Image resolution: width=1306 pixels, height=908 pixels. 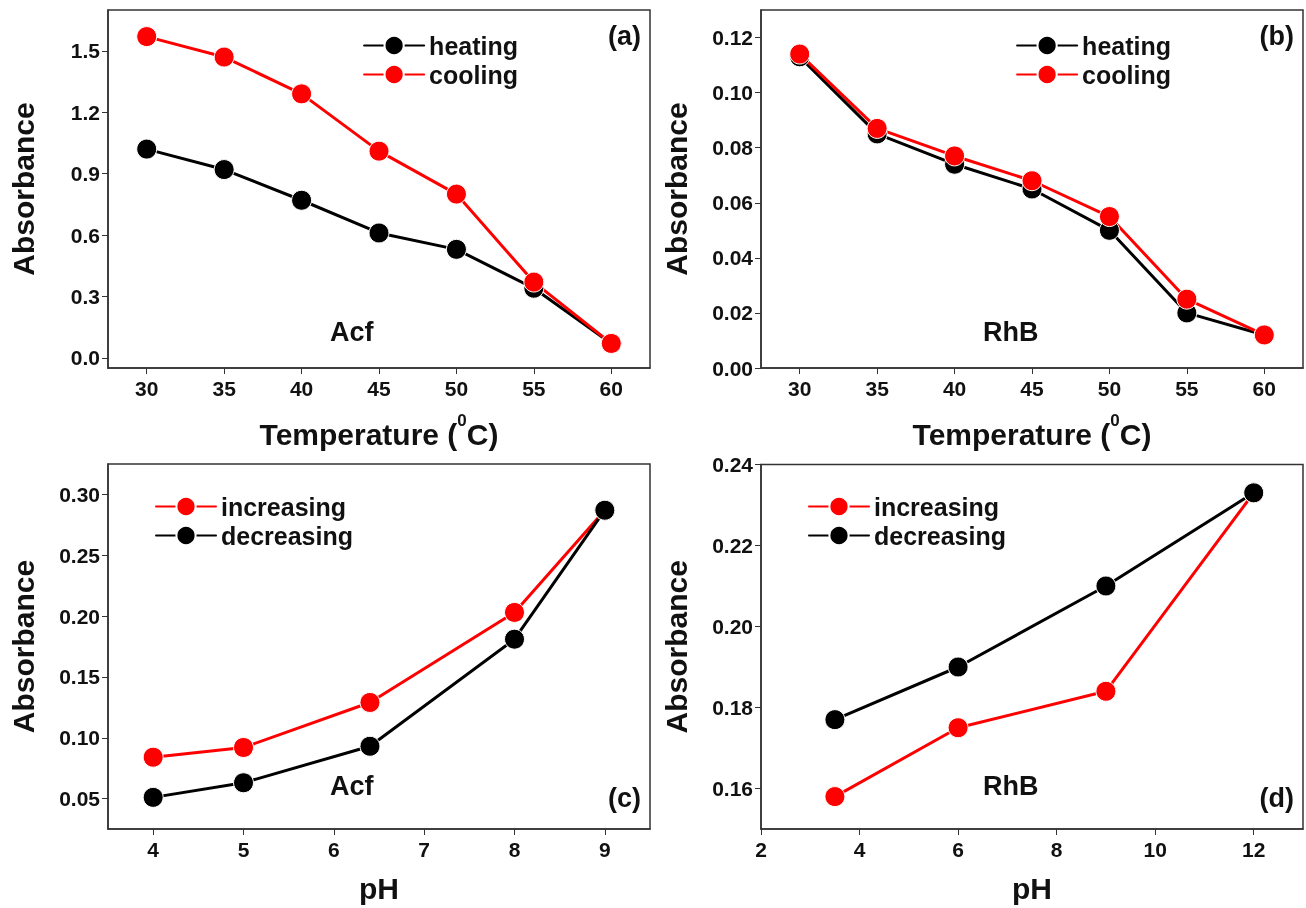 What do you see at coordinates (85, 174) in the screenshot?
I see `y-tick-label: 0.9` at bounding box center [85, 174].